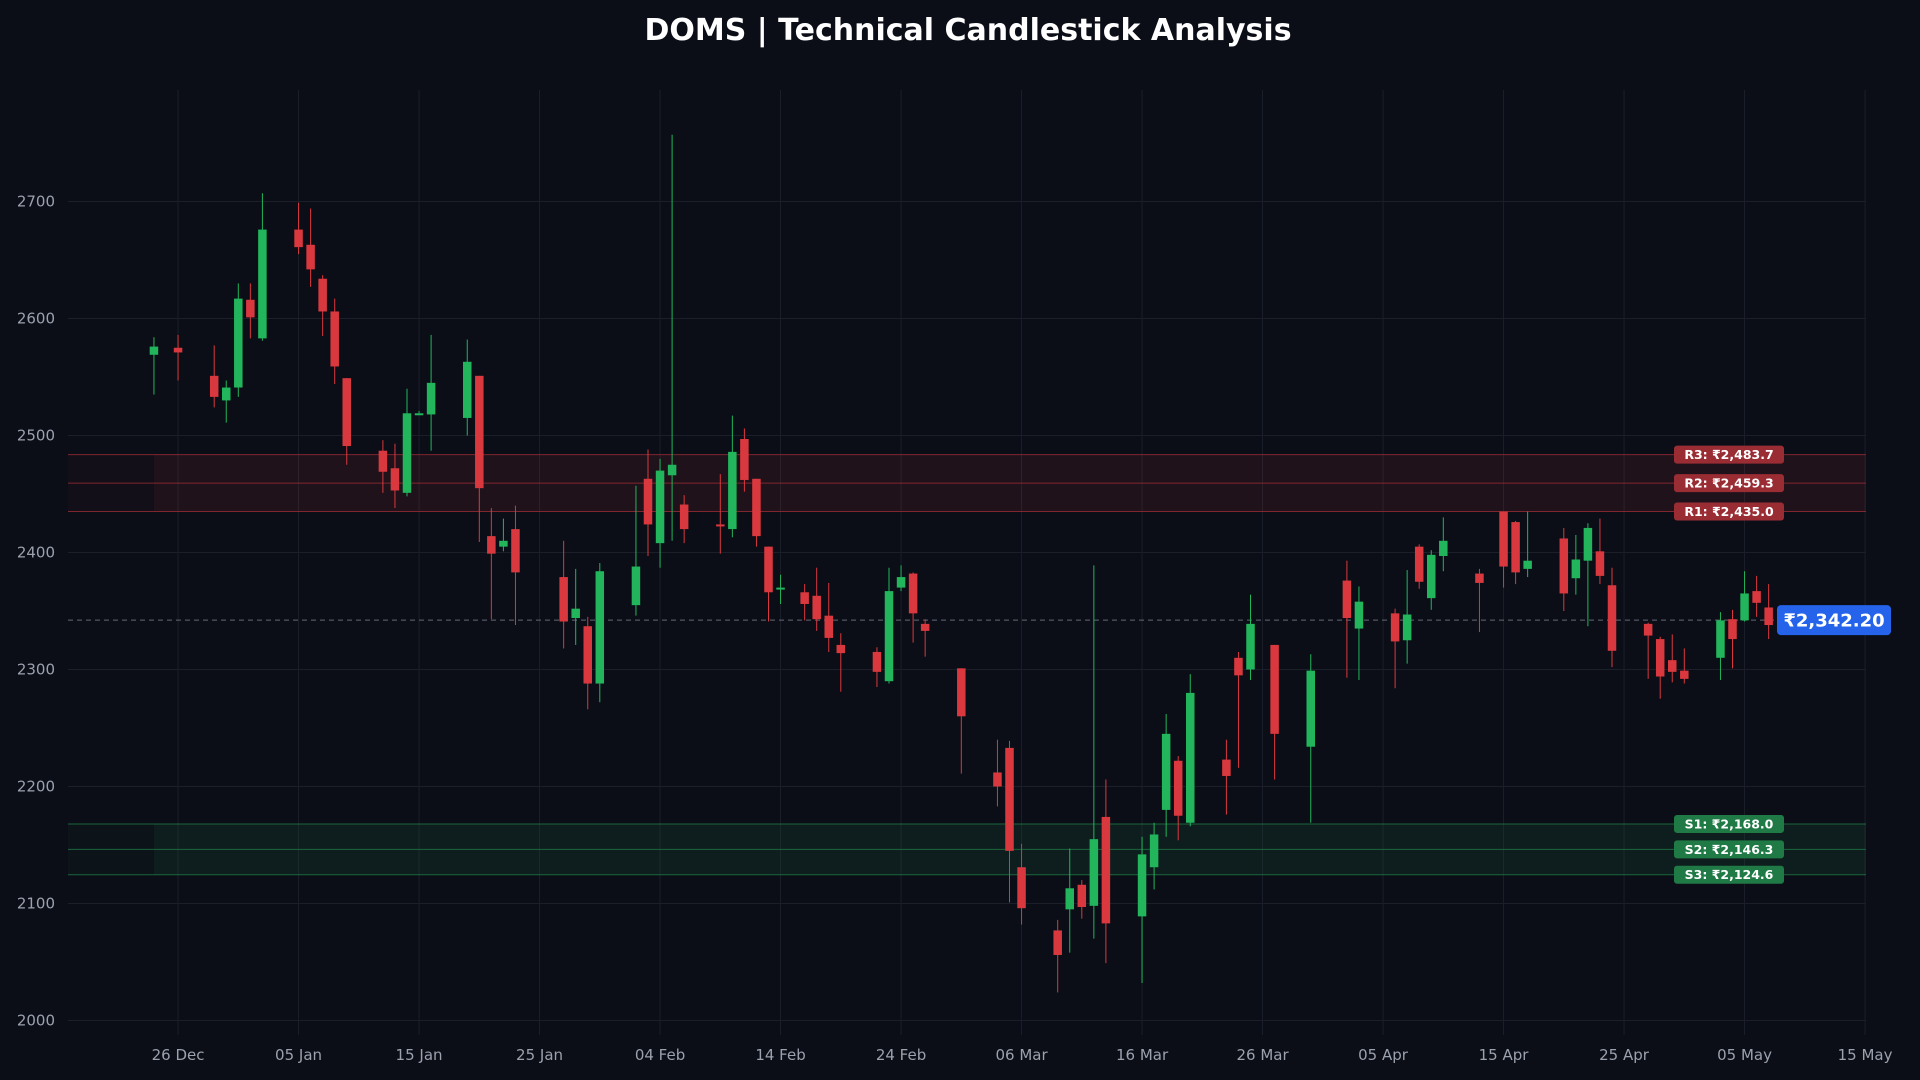  I want to click on resistance-level-label: R2: ₹2,459.3, so click(1729, 483).